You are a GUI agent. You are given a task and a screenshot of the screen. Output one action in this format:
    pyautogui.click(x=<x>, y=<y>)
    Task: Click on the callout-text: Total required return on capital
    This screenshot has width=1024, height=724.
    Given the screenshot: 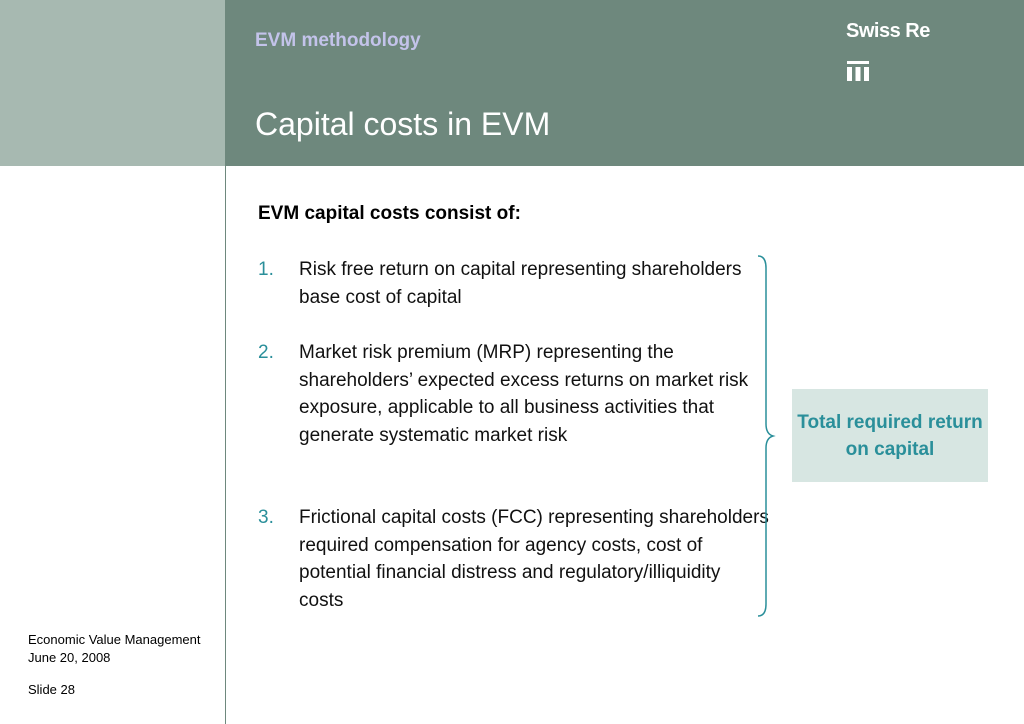 What is the action you would take?
    pyautogui.click(x=890, y=435)
    